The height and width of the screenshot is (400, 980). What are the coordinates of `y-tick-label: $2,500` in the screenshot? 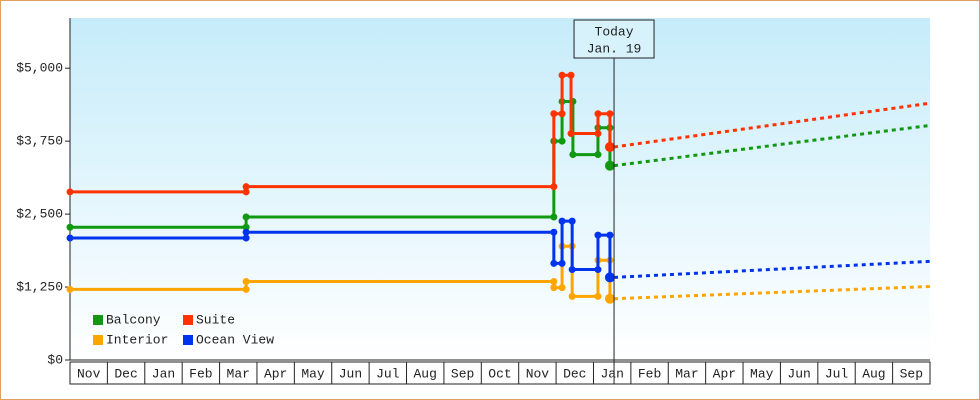 It's located at (39, 214).